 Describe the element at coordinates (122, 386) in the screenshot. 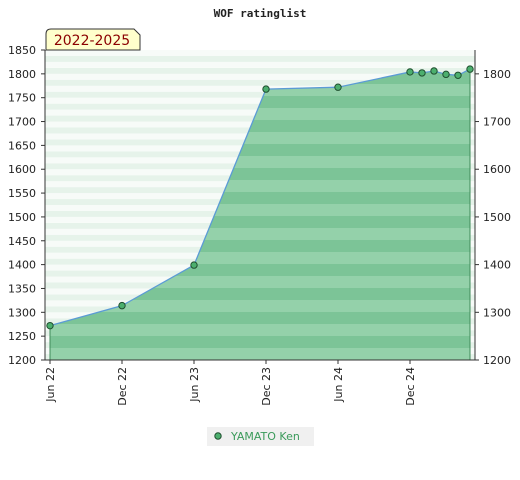

I see `x-tick-label: Dec 22` at that location.